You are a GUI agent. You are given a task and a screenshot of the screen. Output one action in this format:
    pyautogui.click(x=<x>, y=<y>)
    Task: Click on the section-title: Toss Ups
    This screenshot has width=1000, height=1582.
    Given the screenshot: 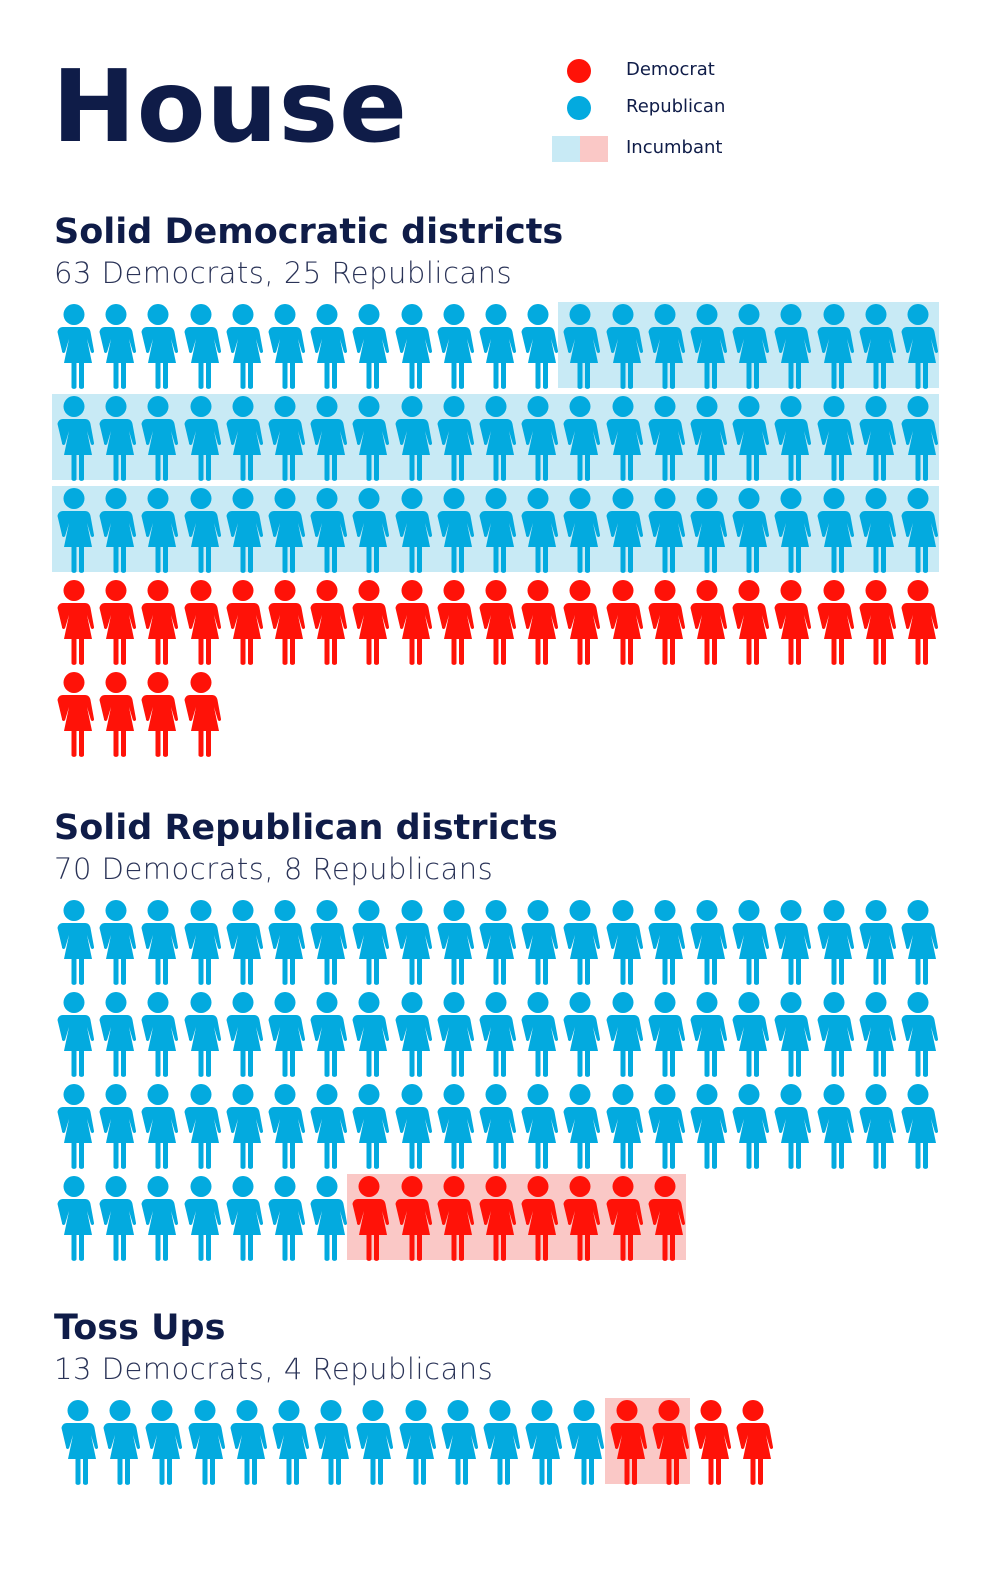 What is the action you would take?
    pyautogui.click(x=140, y=1328)
    